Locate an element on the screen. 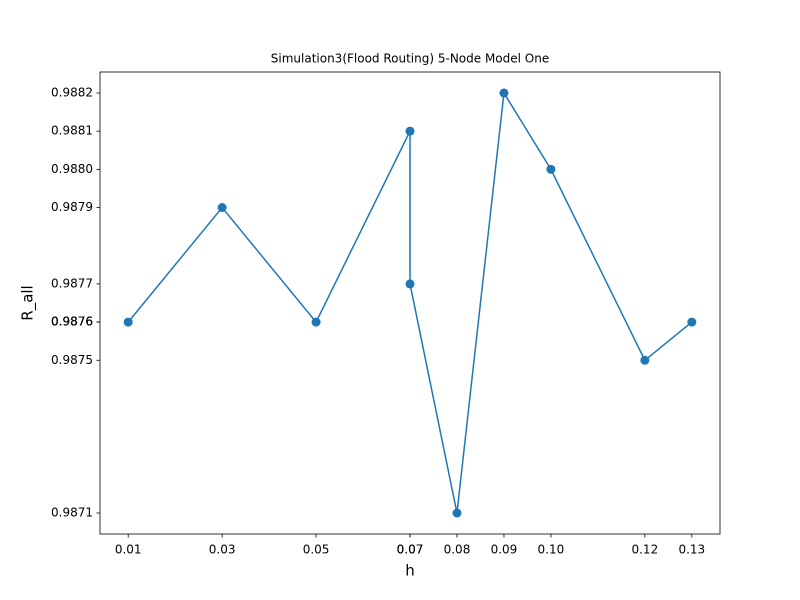  x-tick-label: 0.09 is located at coordinates (504, 550).